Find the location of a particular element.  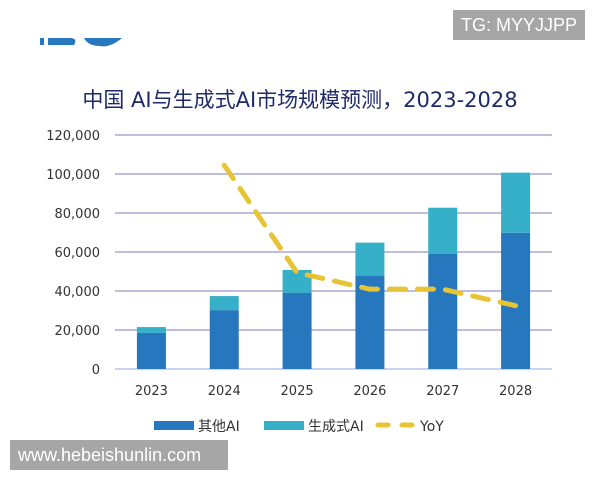

y-tick-label: 80,000 is located at coordinates (78, 214).